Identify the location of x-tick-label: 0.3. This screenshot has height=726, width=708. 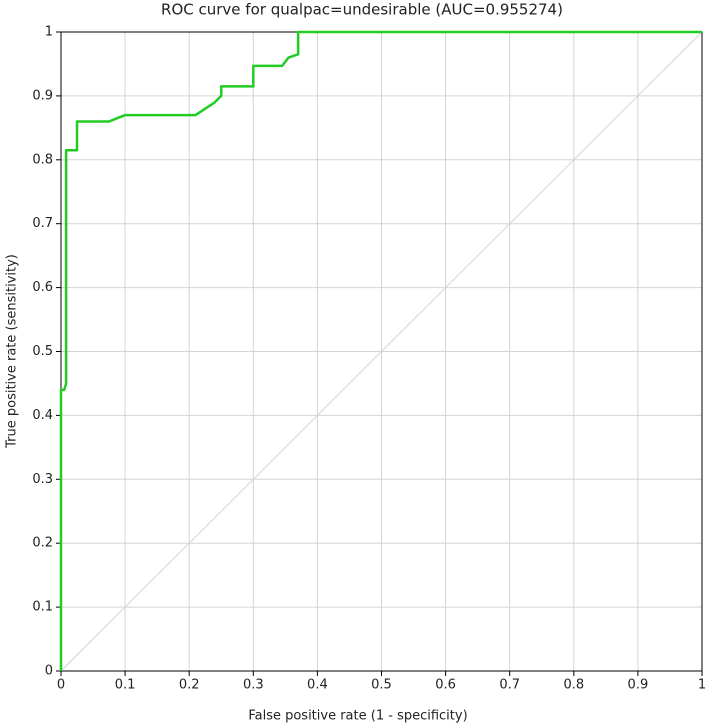
(253, 685).